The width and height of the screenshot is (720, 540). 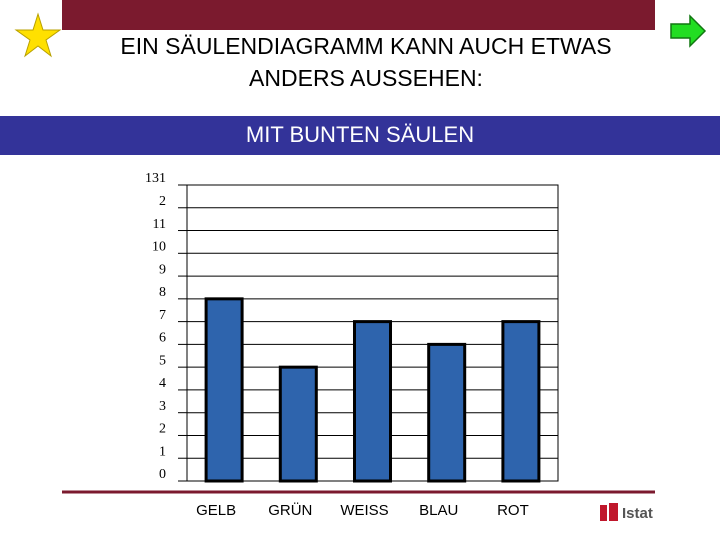 I want to click on x-tick-label: ROT, so click(x=513, y=510).